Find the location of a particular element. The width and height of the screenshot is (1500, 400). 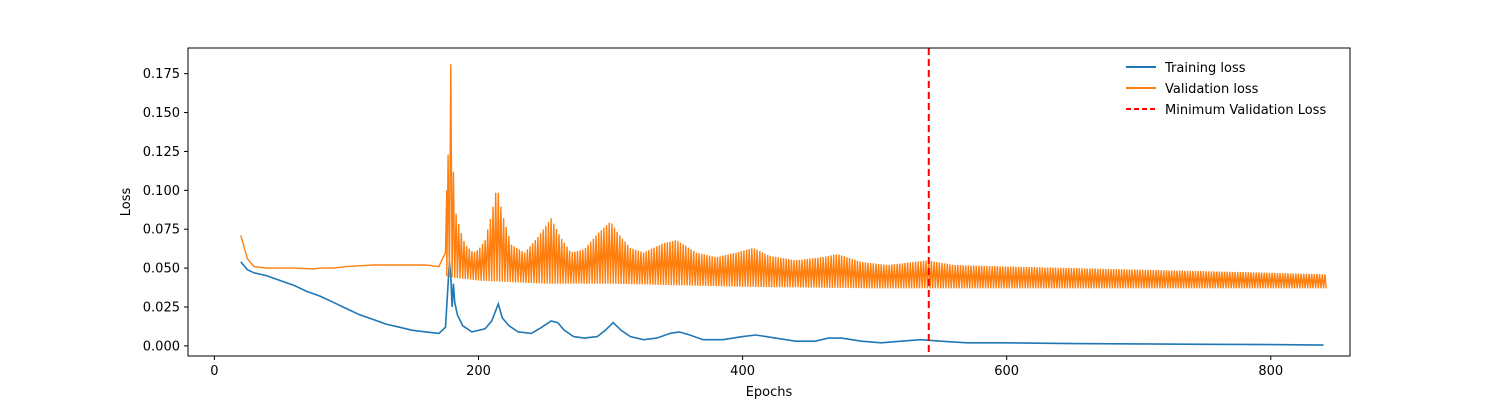

y-tick-label: 0.025 is located at coordinates (161, 308).